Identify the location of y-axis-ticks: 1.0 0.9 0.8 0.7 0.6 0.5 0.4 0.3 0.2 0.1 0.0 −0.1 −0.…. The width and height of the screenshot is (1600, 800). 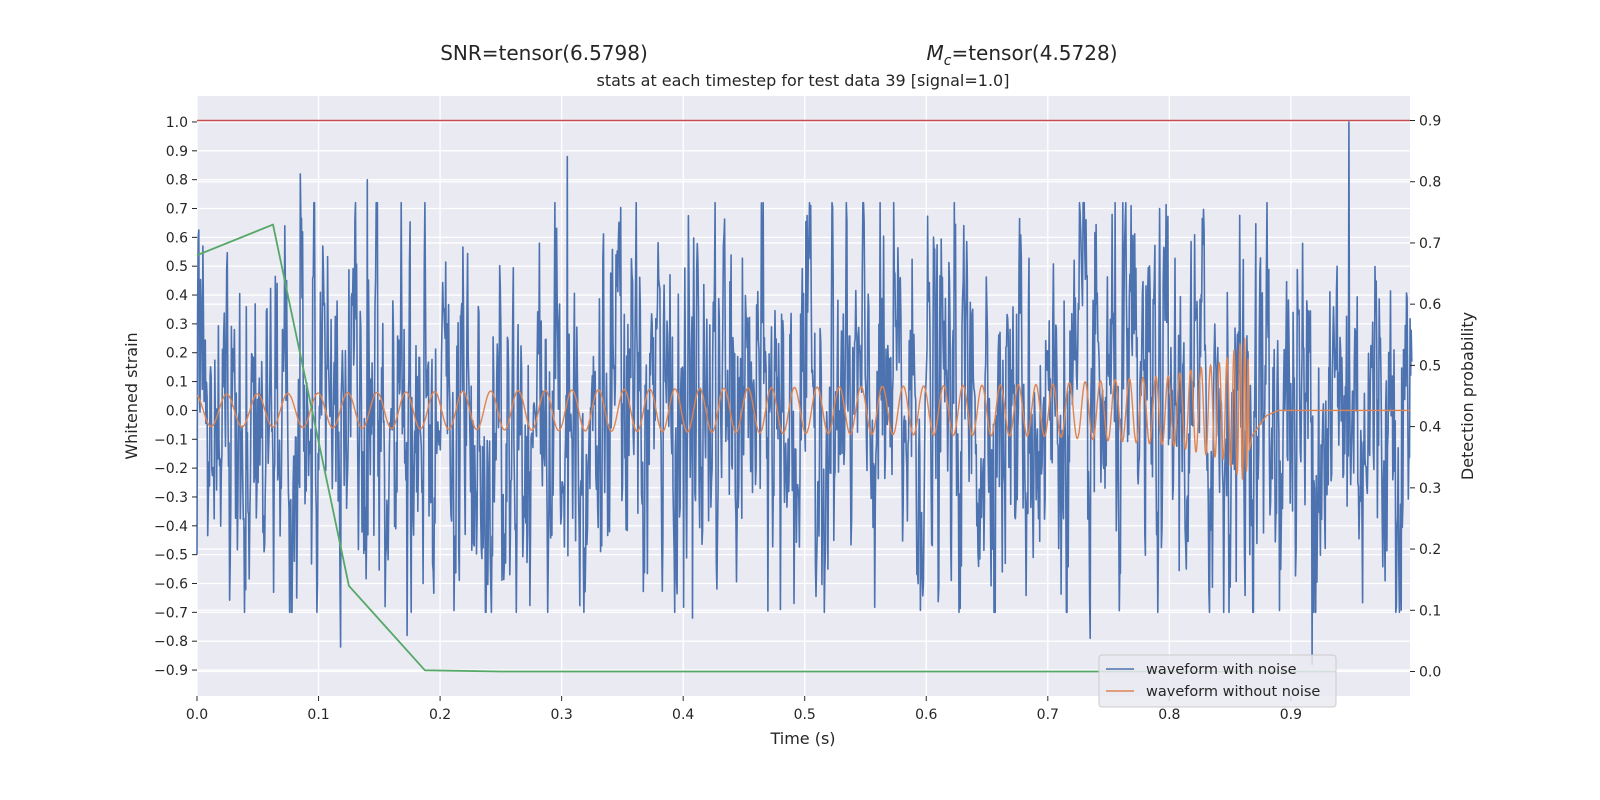
(175, 397).